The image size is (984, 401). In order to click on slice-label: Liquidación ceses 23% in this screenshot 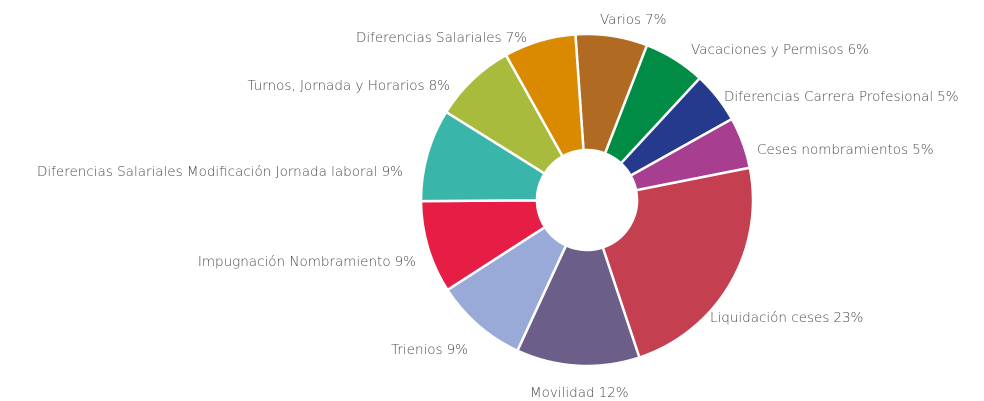, I will do `click(786, 318)`.